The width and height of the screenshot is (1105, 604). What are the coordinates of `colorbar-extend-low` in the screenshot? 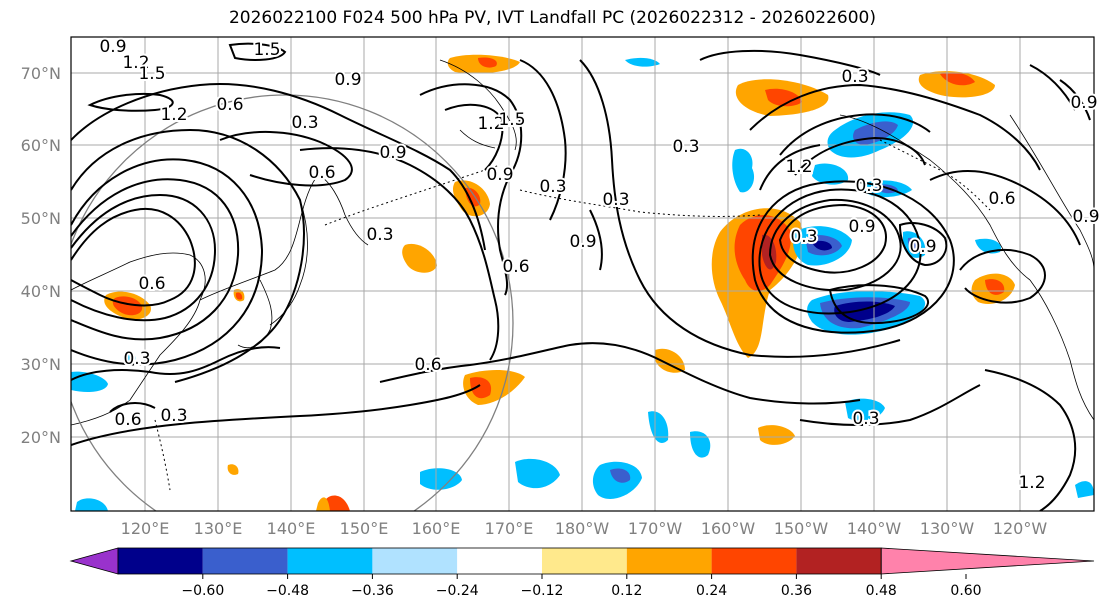 It's located at (94, 561).